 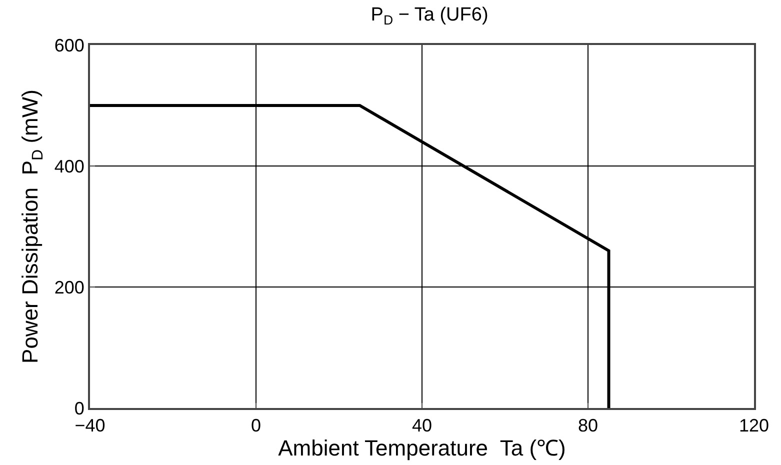 What do you see at coordinates (588, 426) in the screenshot?
I see `x-tick-label: 80` at bounding box center [588, 426].